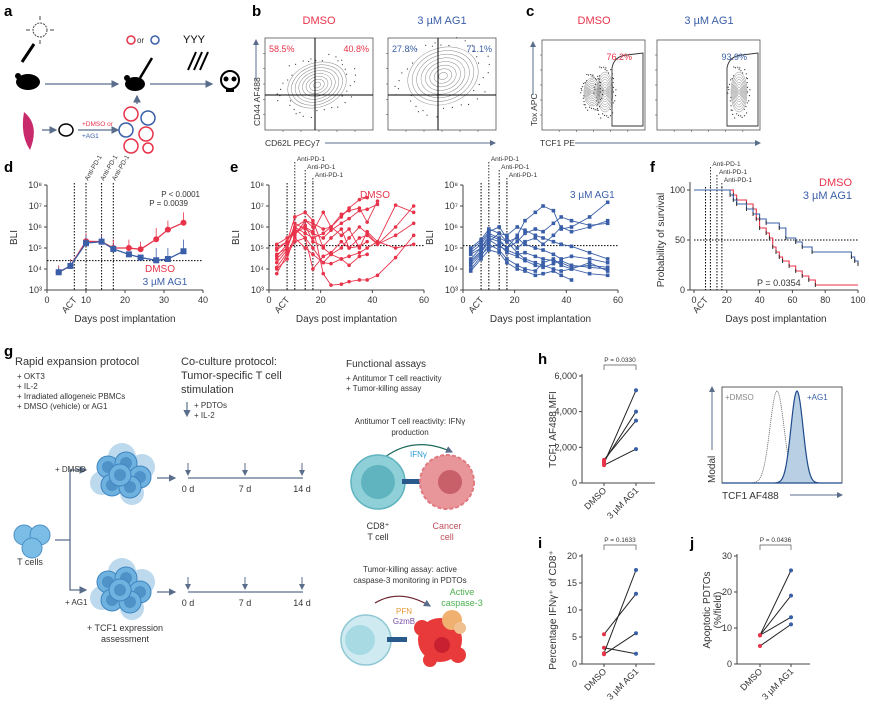 This screenshot has height=712, width=869. I want to click on y-tick-label: 10, so click(572, 610).